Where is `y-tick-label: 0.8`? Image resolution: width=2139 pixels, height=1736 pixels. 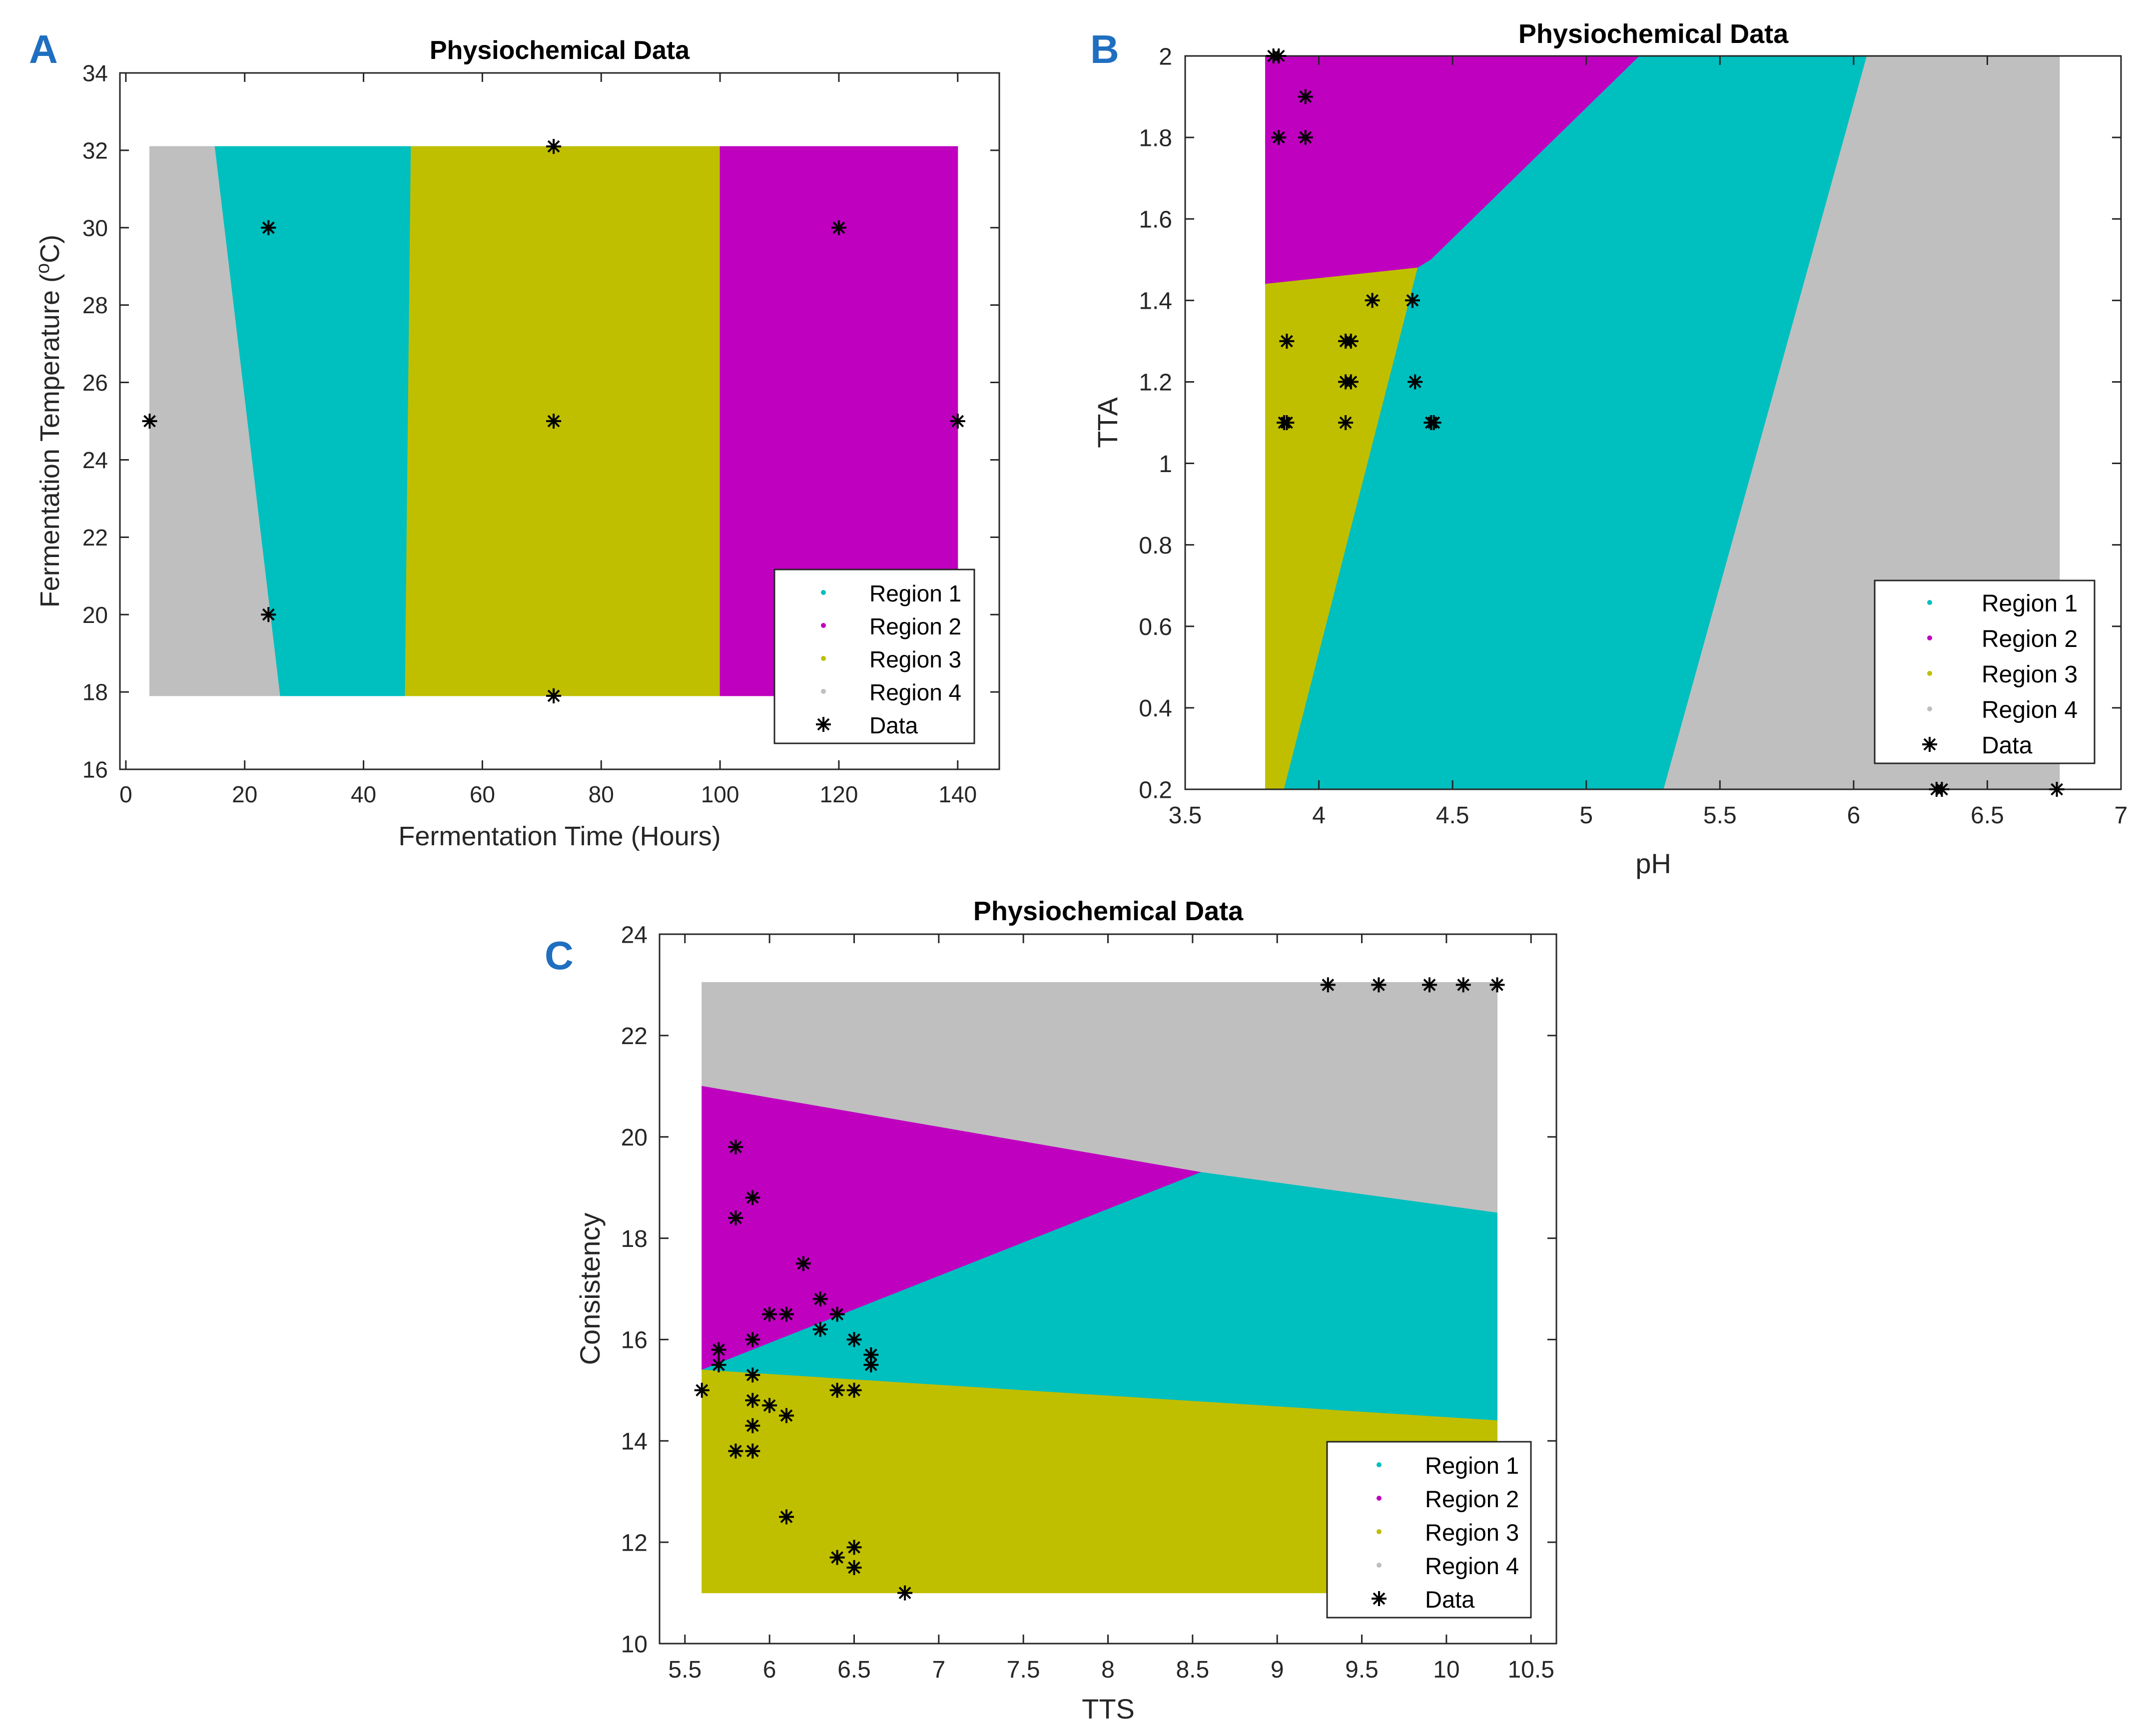
y-tick-label: 0.8 is located at coordinates (1155, 546).